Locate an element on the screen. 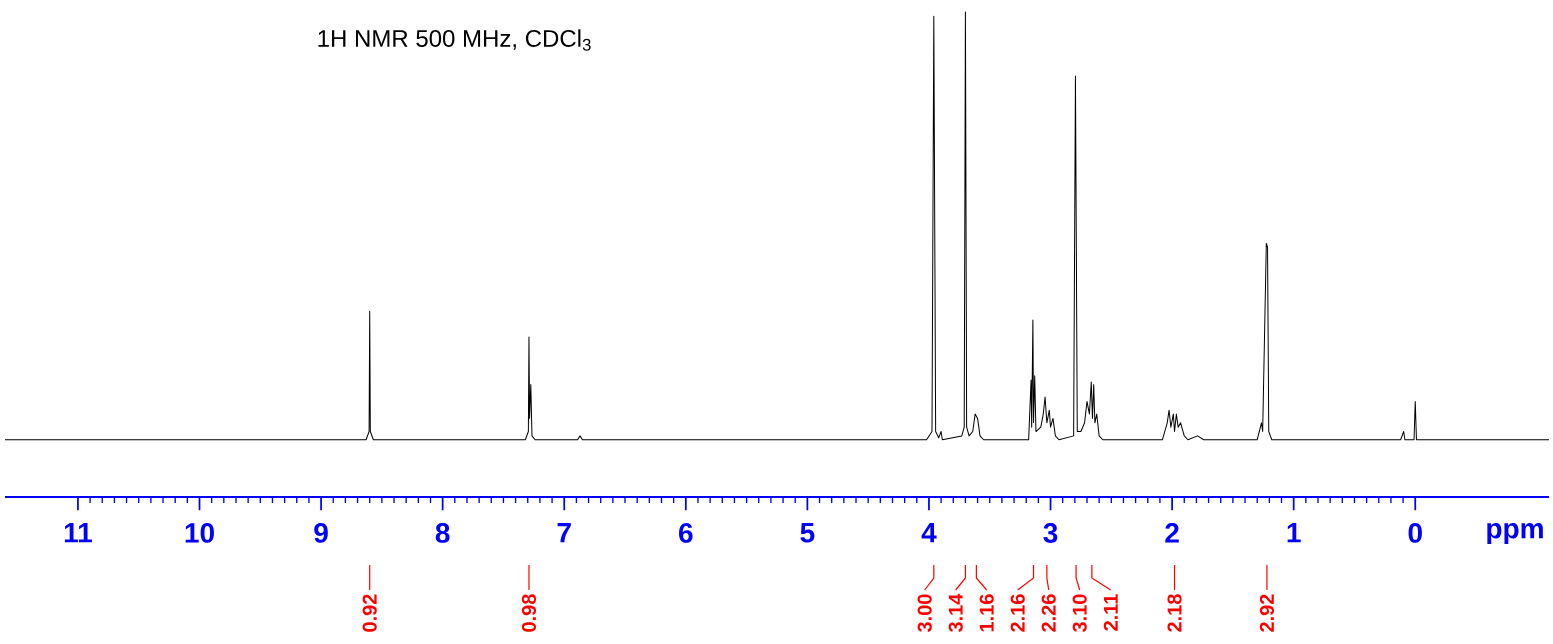 The width and height of the screenshot is (1553, 644). annotation: 2.92 is located at coordinates (1266, 613).